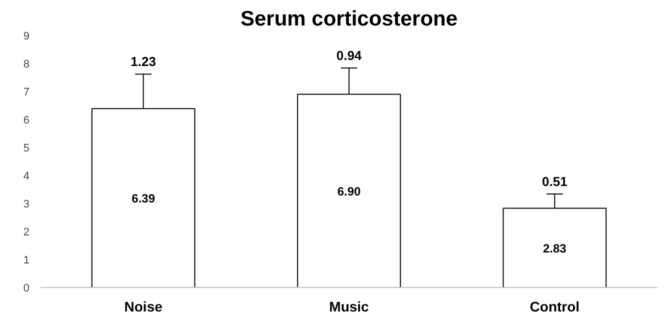  I want to click on y-tick-label: 9, so click(26, 36).